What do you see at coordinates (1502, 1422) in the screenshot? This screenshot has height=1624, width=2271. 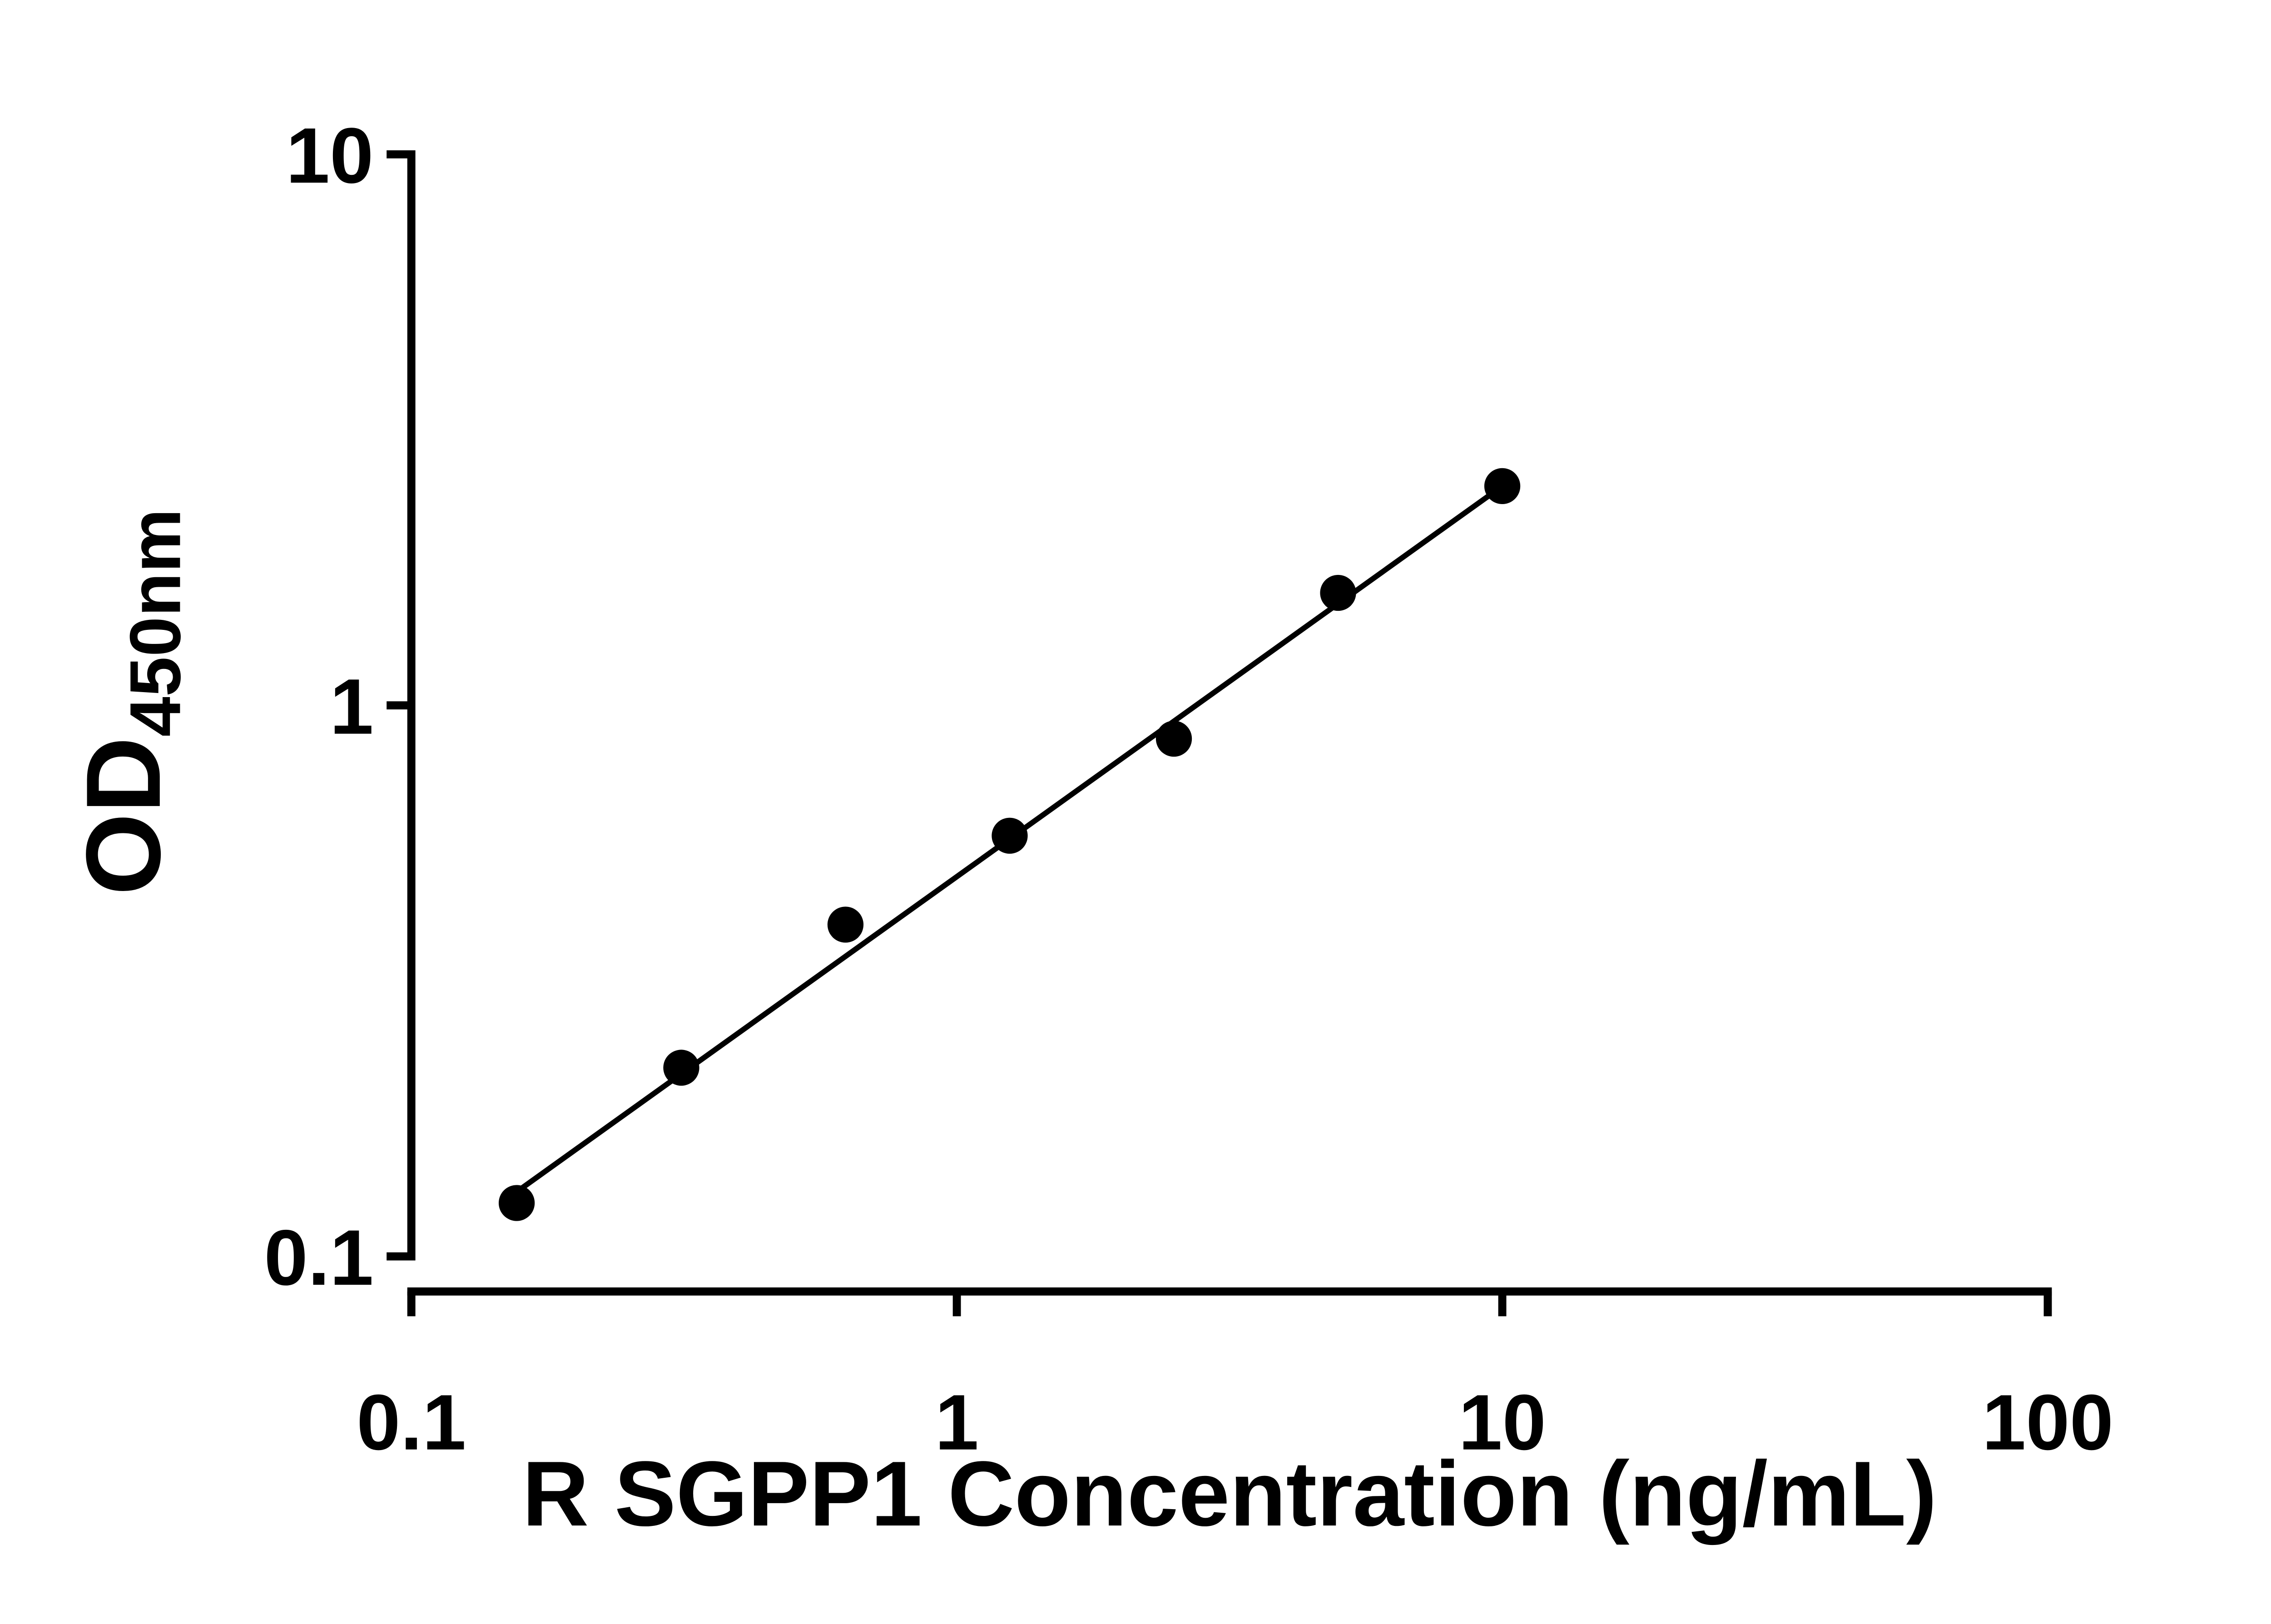 I see `x-tick-label: 10` at bounding box center [1502, 1422].